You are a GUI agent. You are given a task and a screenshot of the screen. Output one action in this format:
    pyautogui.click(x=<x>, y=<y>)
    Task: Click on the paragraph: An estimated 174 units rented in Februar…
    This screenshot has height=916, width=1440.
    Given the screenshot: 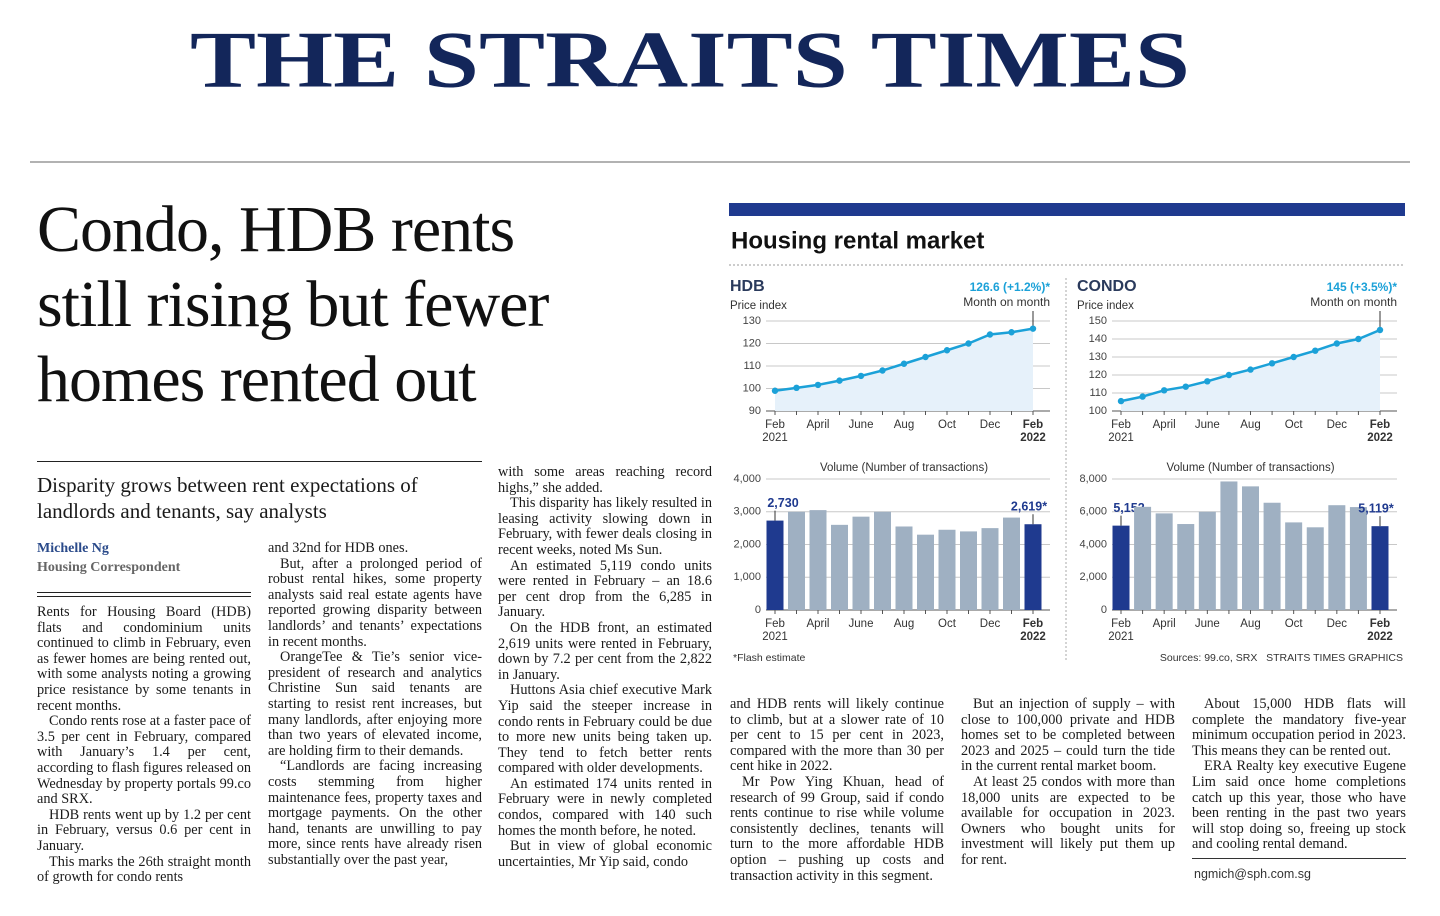 What is the action you would take?
    pyautogui.click(x=605, y=807)
    